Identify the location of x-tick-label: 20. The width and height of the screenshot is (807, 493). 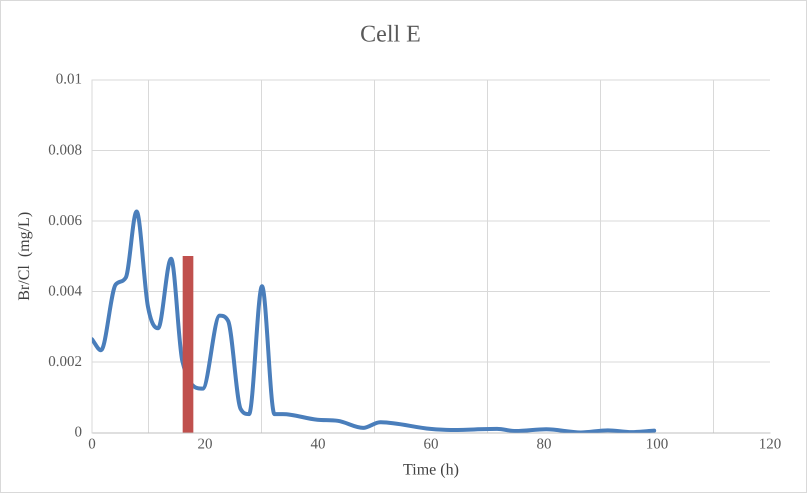
(204, 444).